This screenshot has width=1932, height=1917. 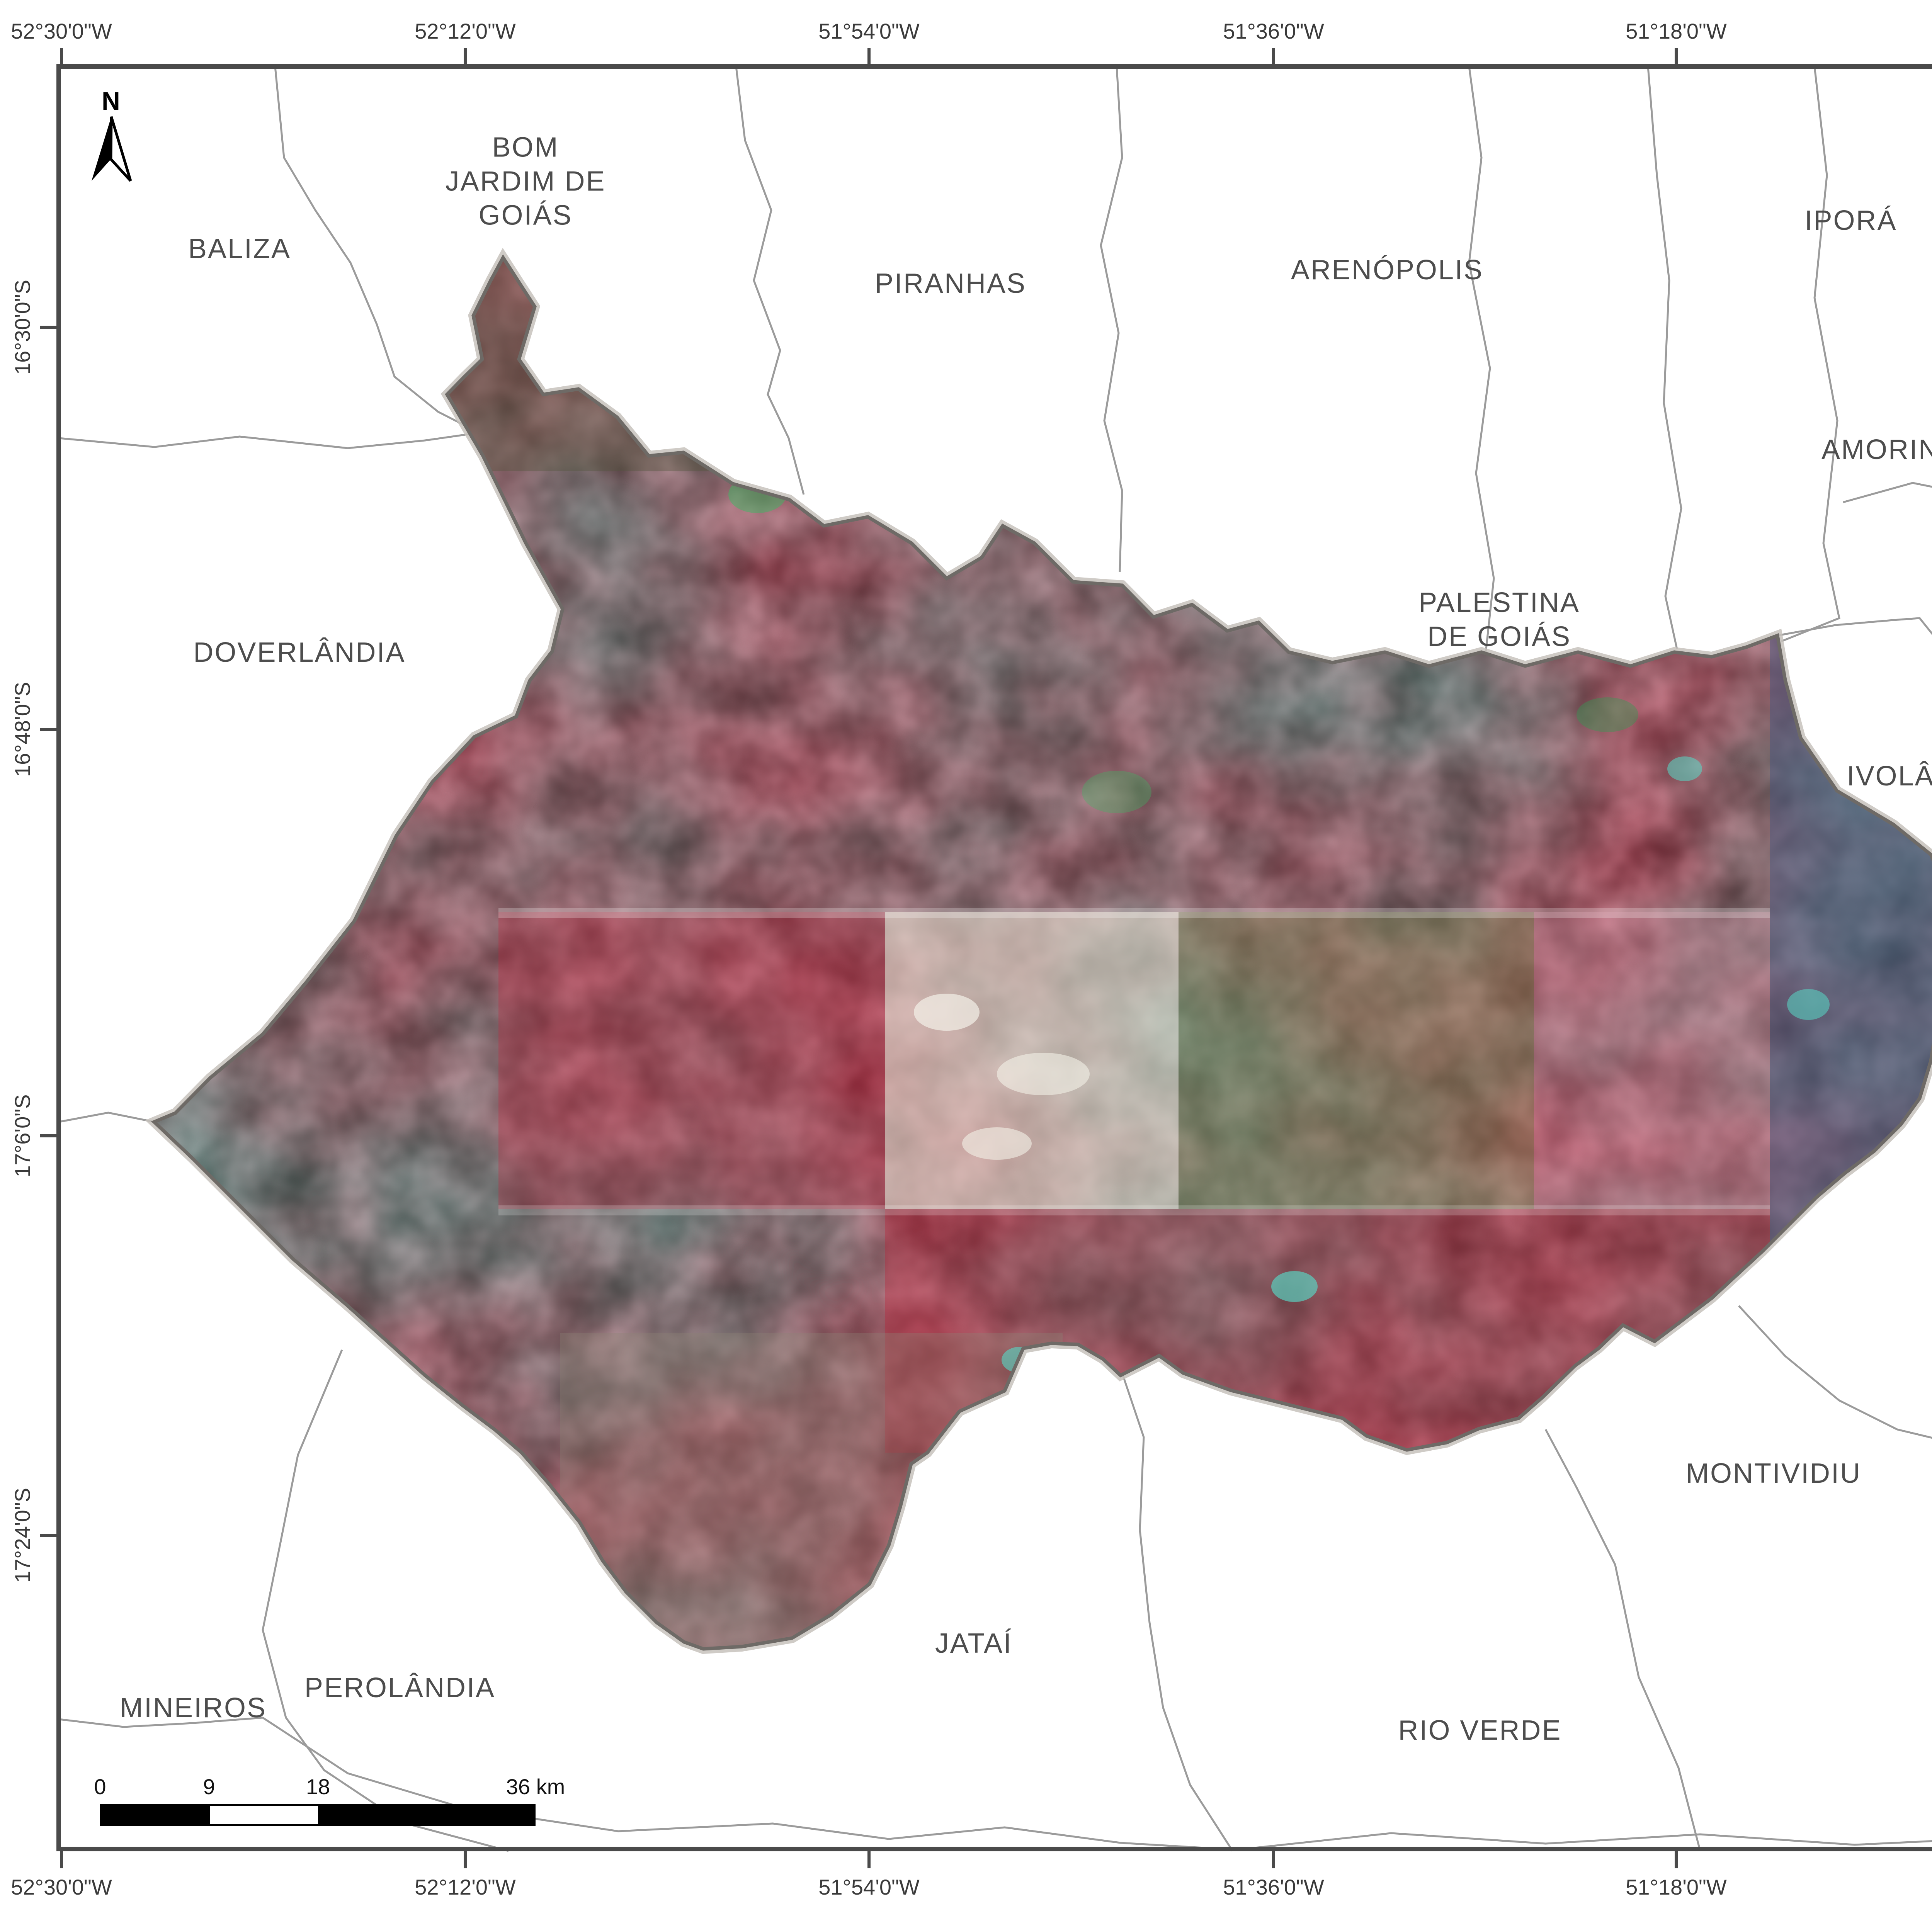 What do you see at coordinates (23, 327) in the screenshot?
I see `lat-label: 16°30'0"S` at bounding box center [23, 327].